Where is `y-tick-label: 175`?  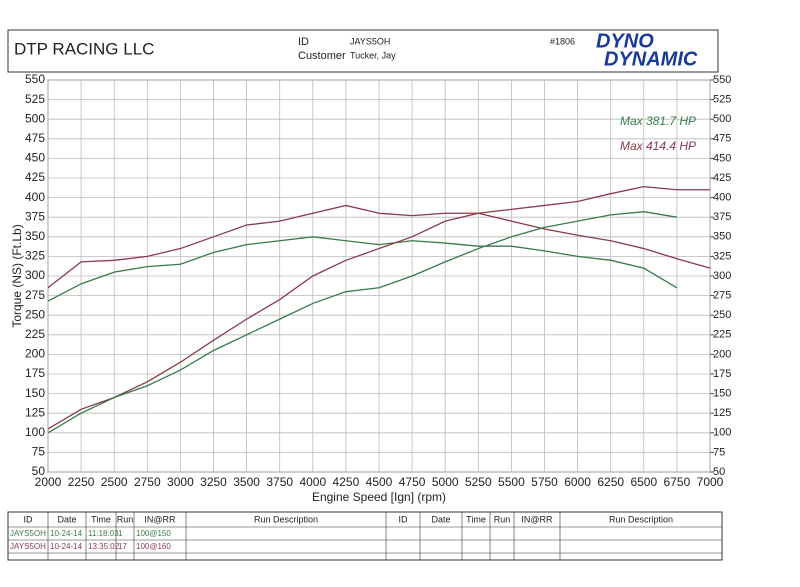 y-tick-label: 175 is located at coordinates (35, 373).